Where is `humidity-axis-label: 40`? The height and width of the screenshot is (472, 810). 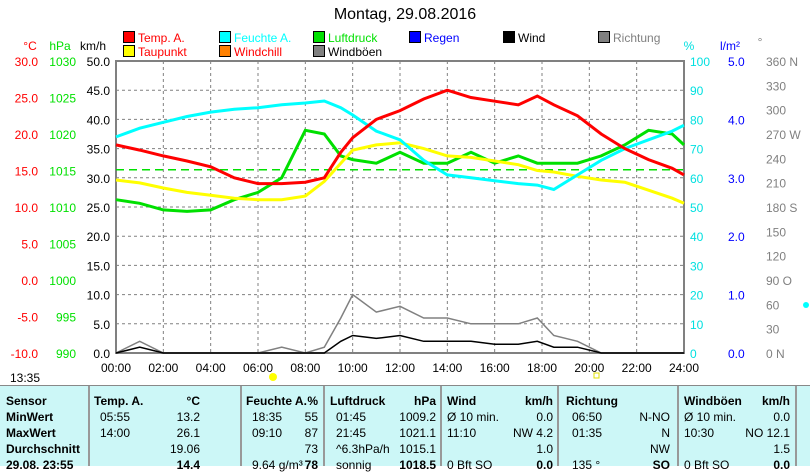
humidity-axis-label: 40 is located at coordinates (697, 237).